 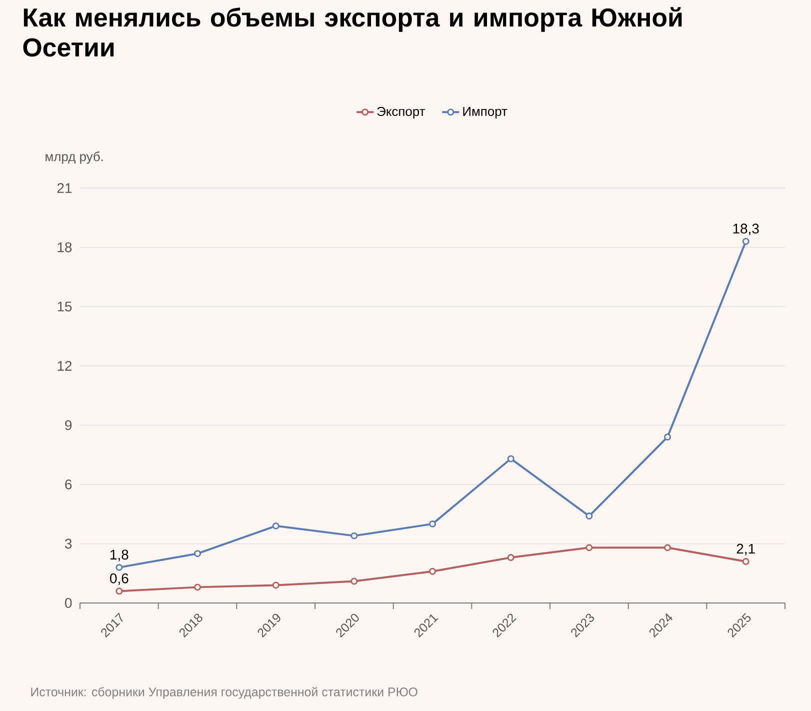 What do you see at coordinates (74, 158) in the screenshot?
I see `y-axis-title: млрд руб.` at bounding box center [74, 158].